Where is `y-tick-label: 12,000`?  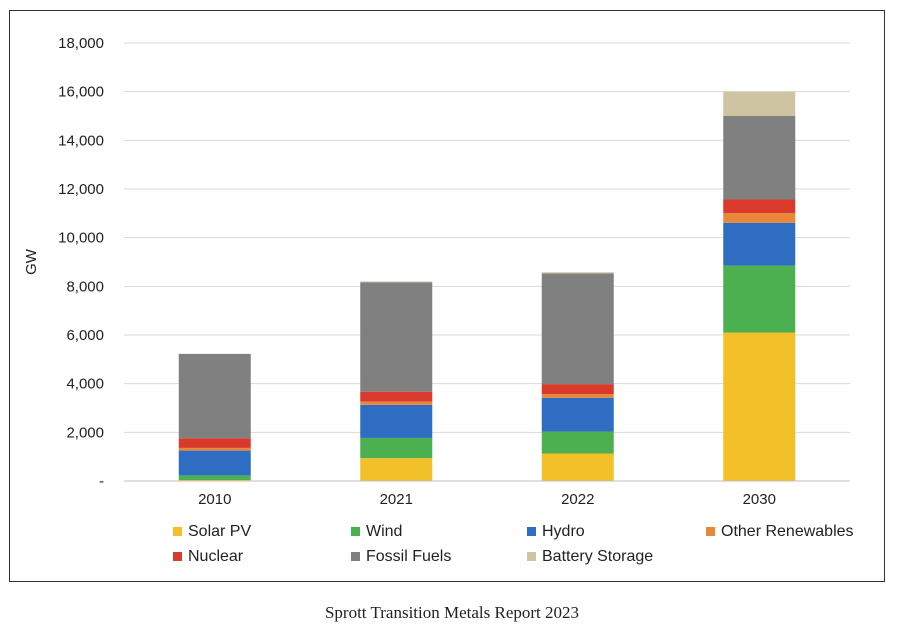 y-tick-label: 12,000 is located at coordinates (81, 189).